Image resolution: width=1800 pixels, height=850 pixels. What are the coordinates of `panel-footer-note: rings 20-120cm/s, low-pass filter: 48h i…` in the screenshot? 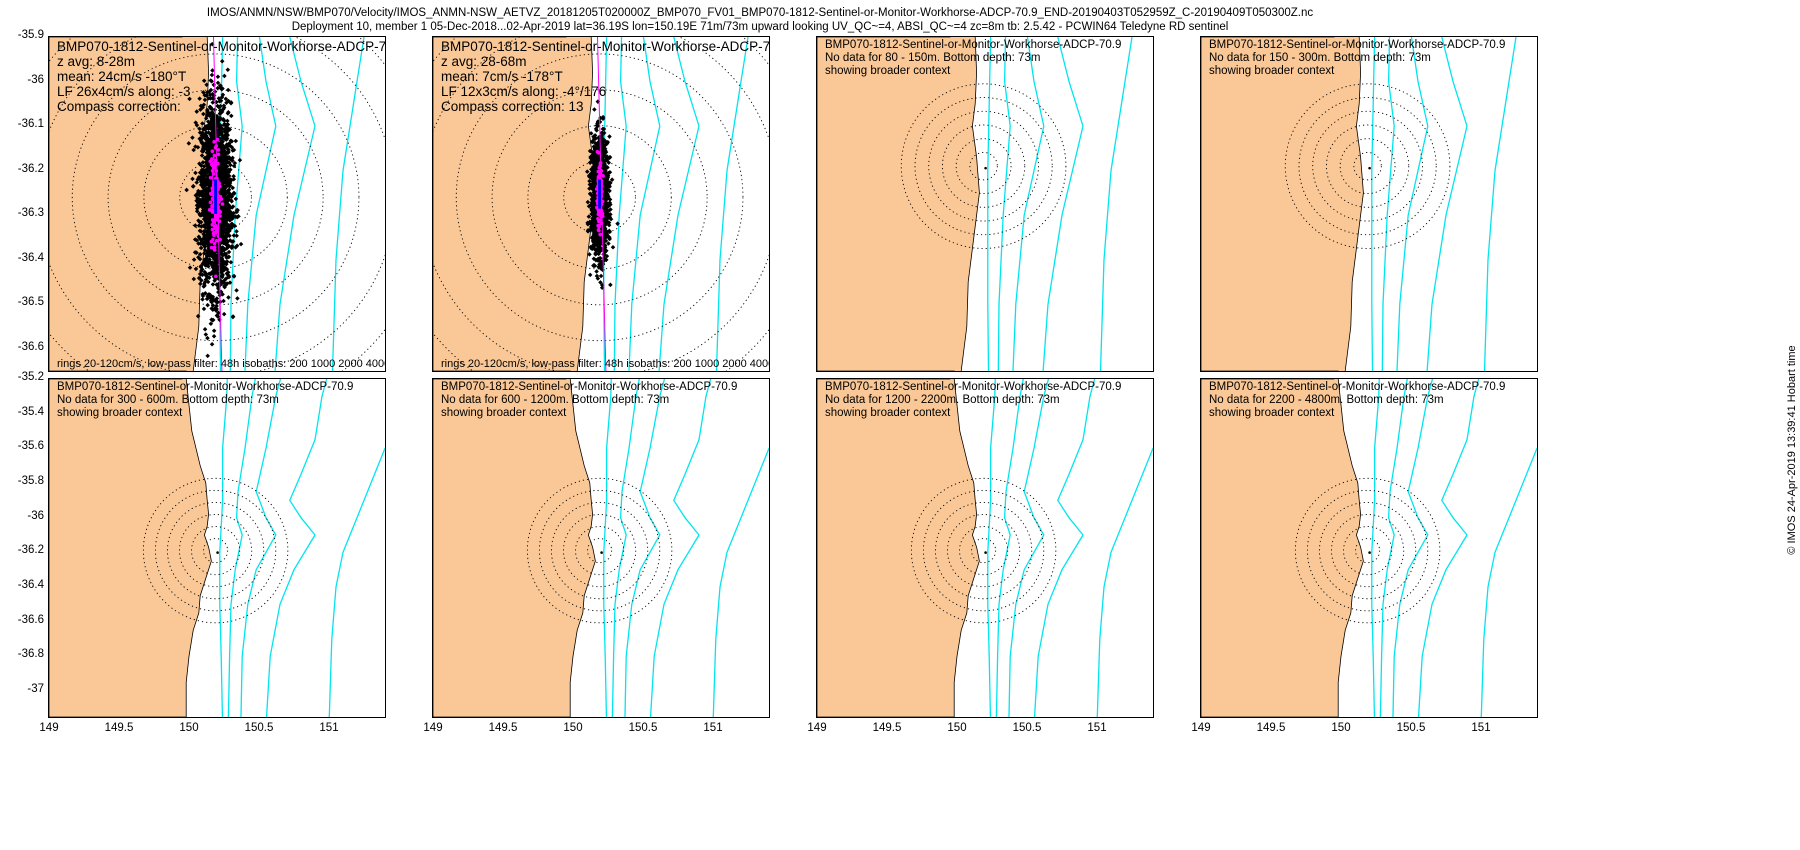 It's located at (605, 364).